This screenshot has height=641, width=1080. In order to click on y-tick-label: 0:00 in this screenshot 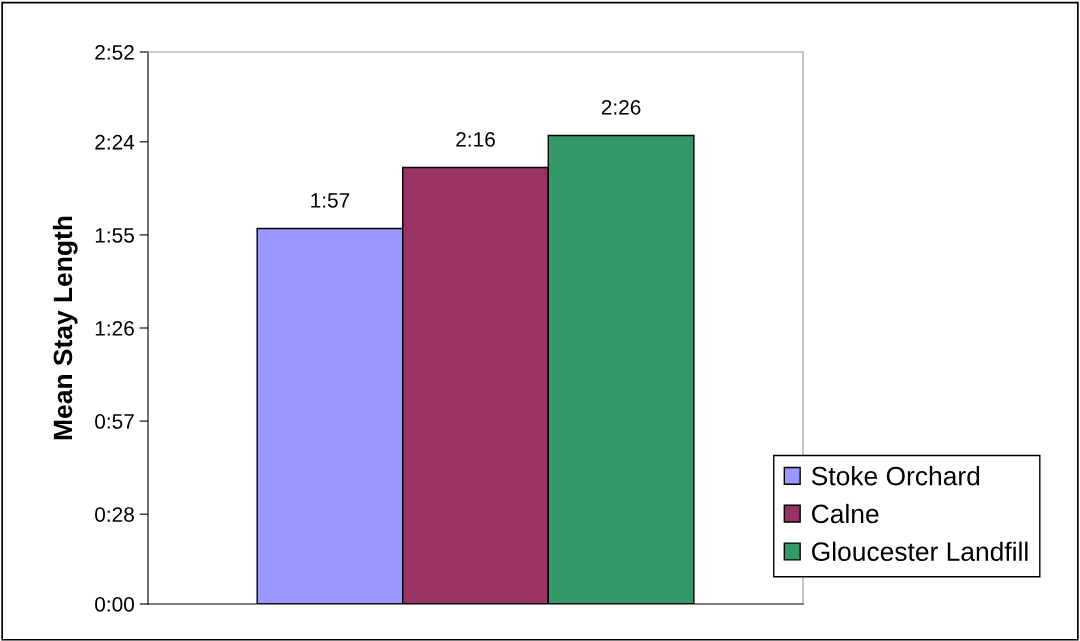, I will do `click(114, 604)`.